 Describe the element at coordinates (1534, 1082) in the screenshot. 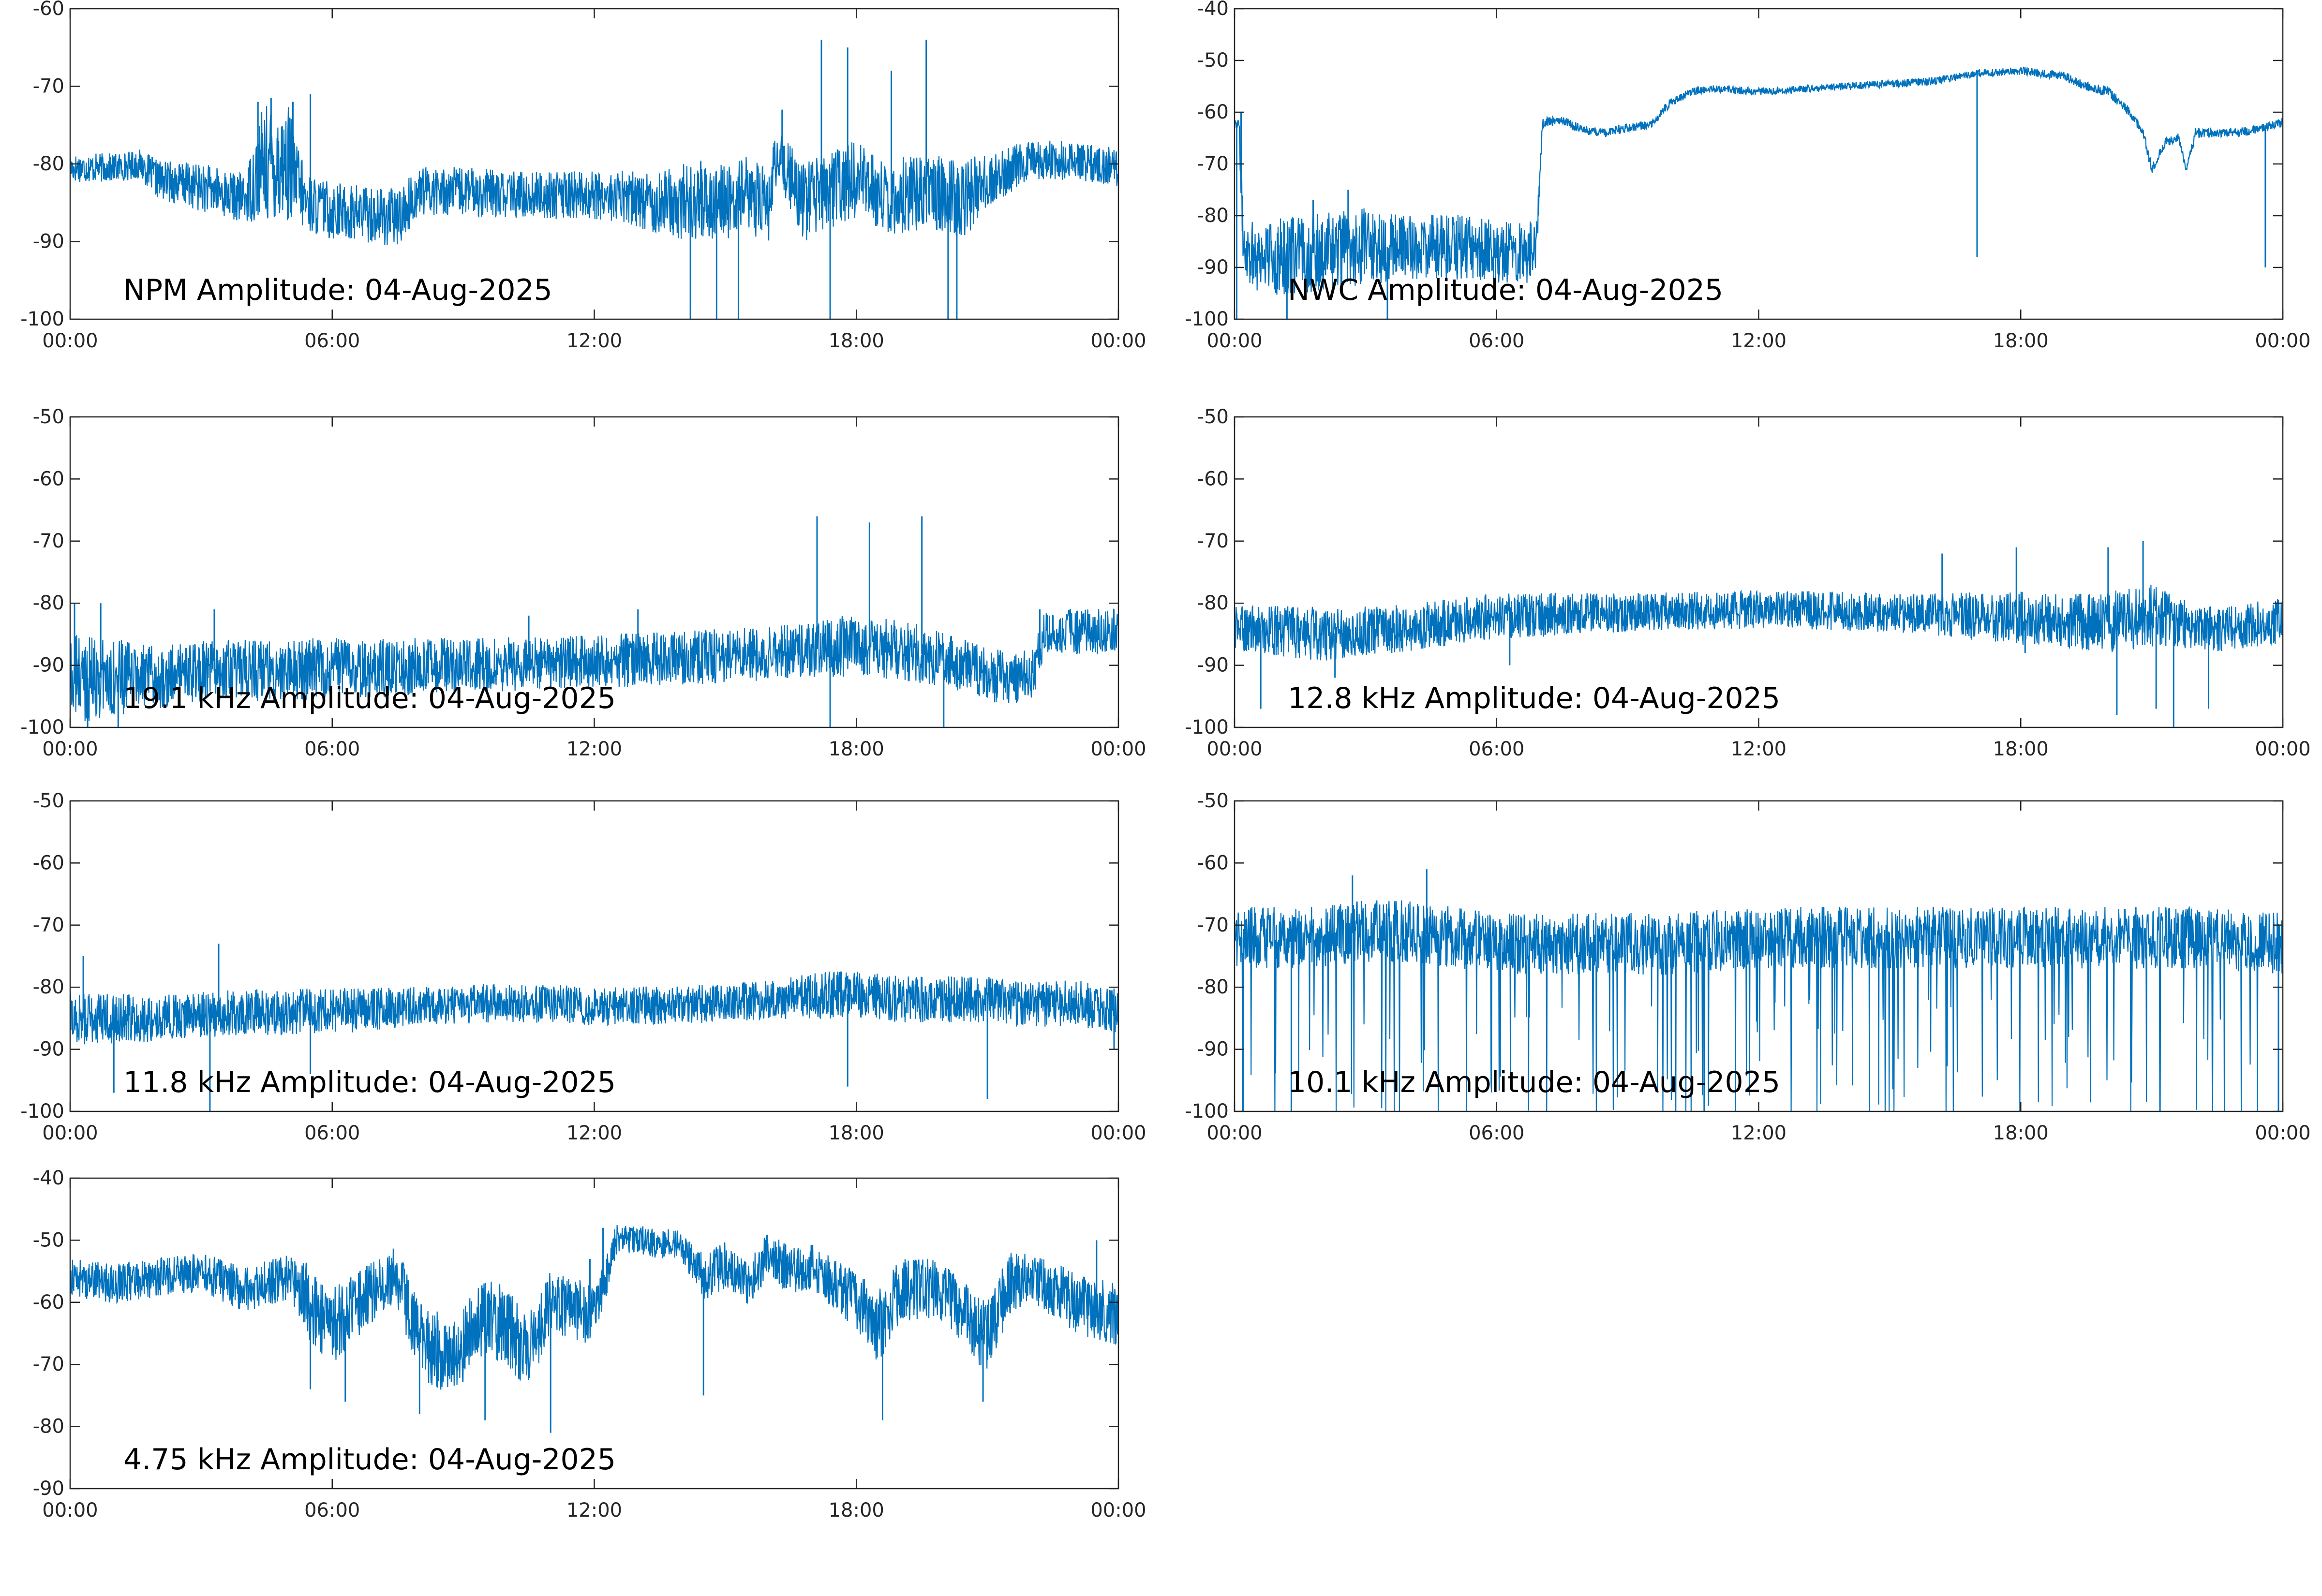

I see `chart-title: 10.1 kHz Amplitude: 04-Aug-2025` at that location.